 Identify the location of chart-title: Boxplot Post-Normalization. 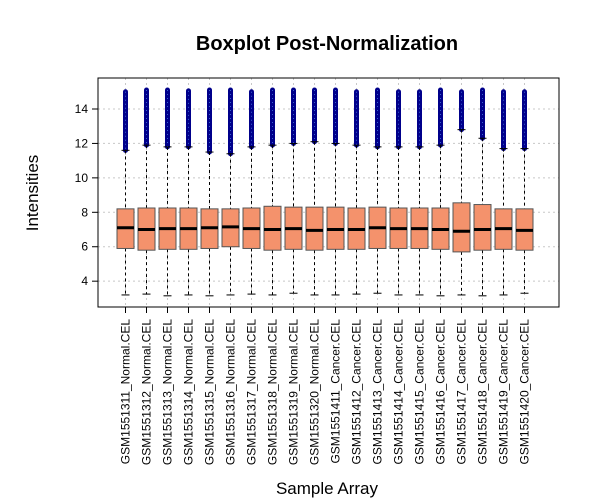
(327, 44).